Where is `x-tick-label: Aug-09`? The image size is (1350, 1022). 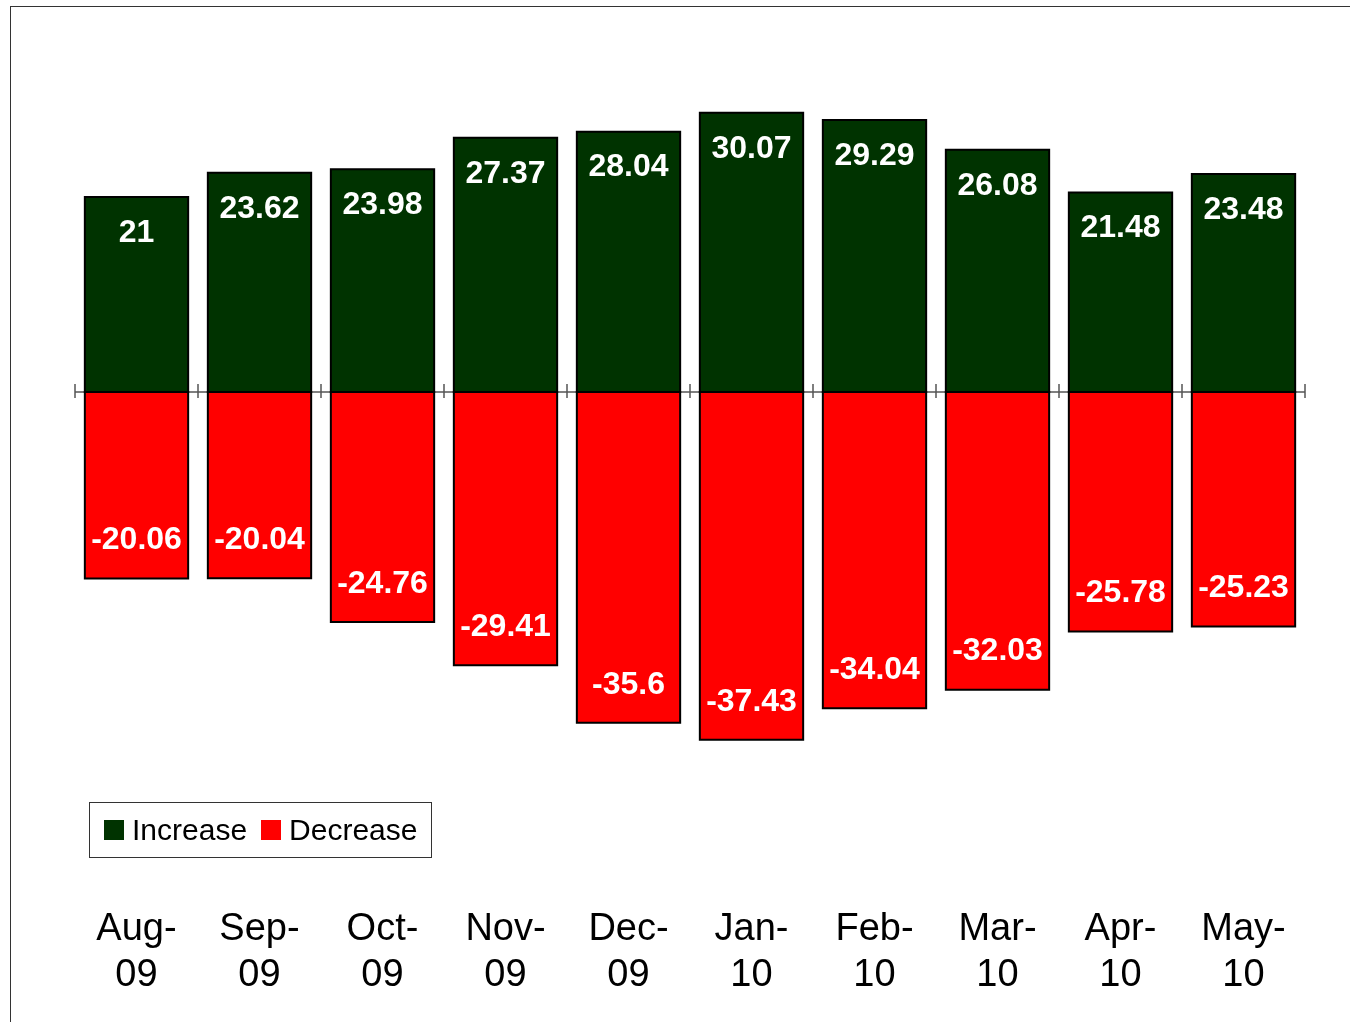
x-tick-label: Aug-09 is located at coordinates (136, 950).